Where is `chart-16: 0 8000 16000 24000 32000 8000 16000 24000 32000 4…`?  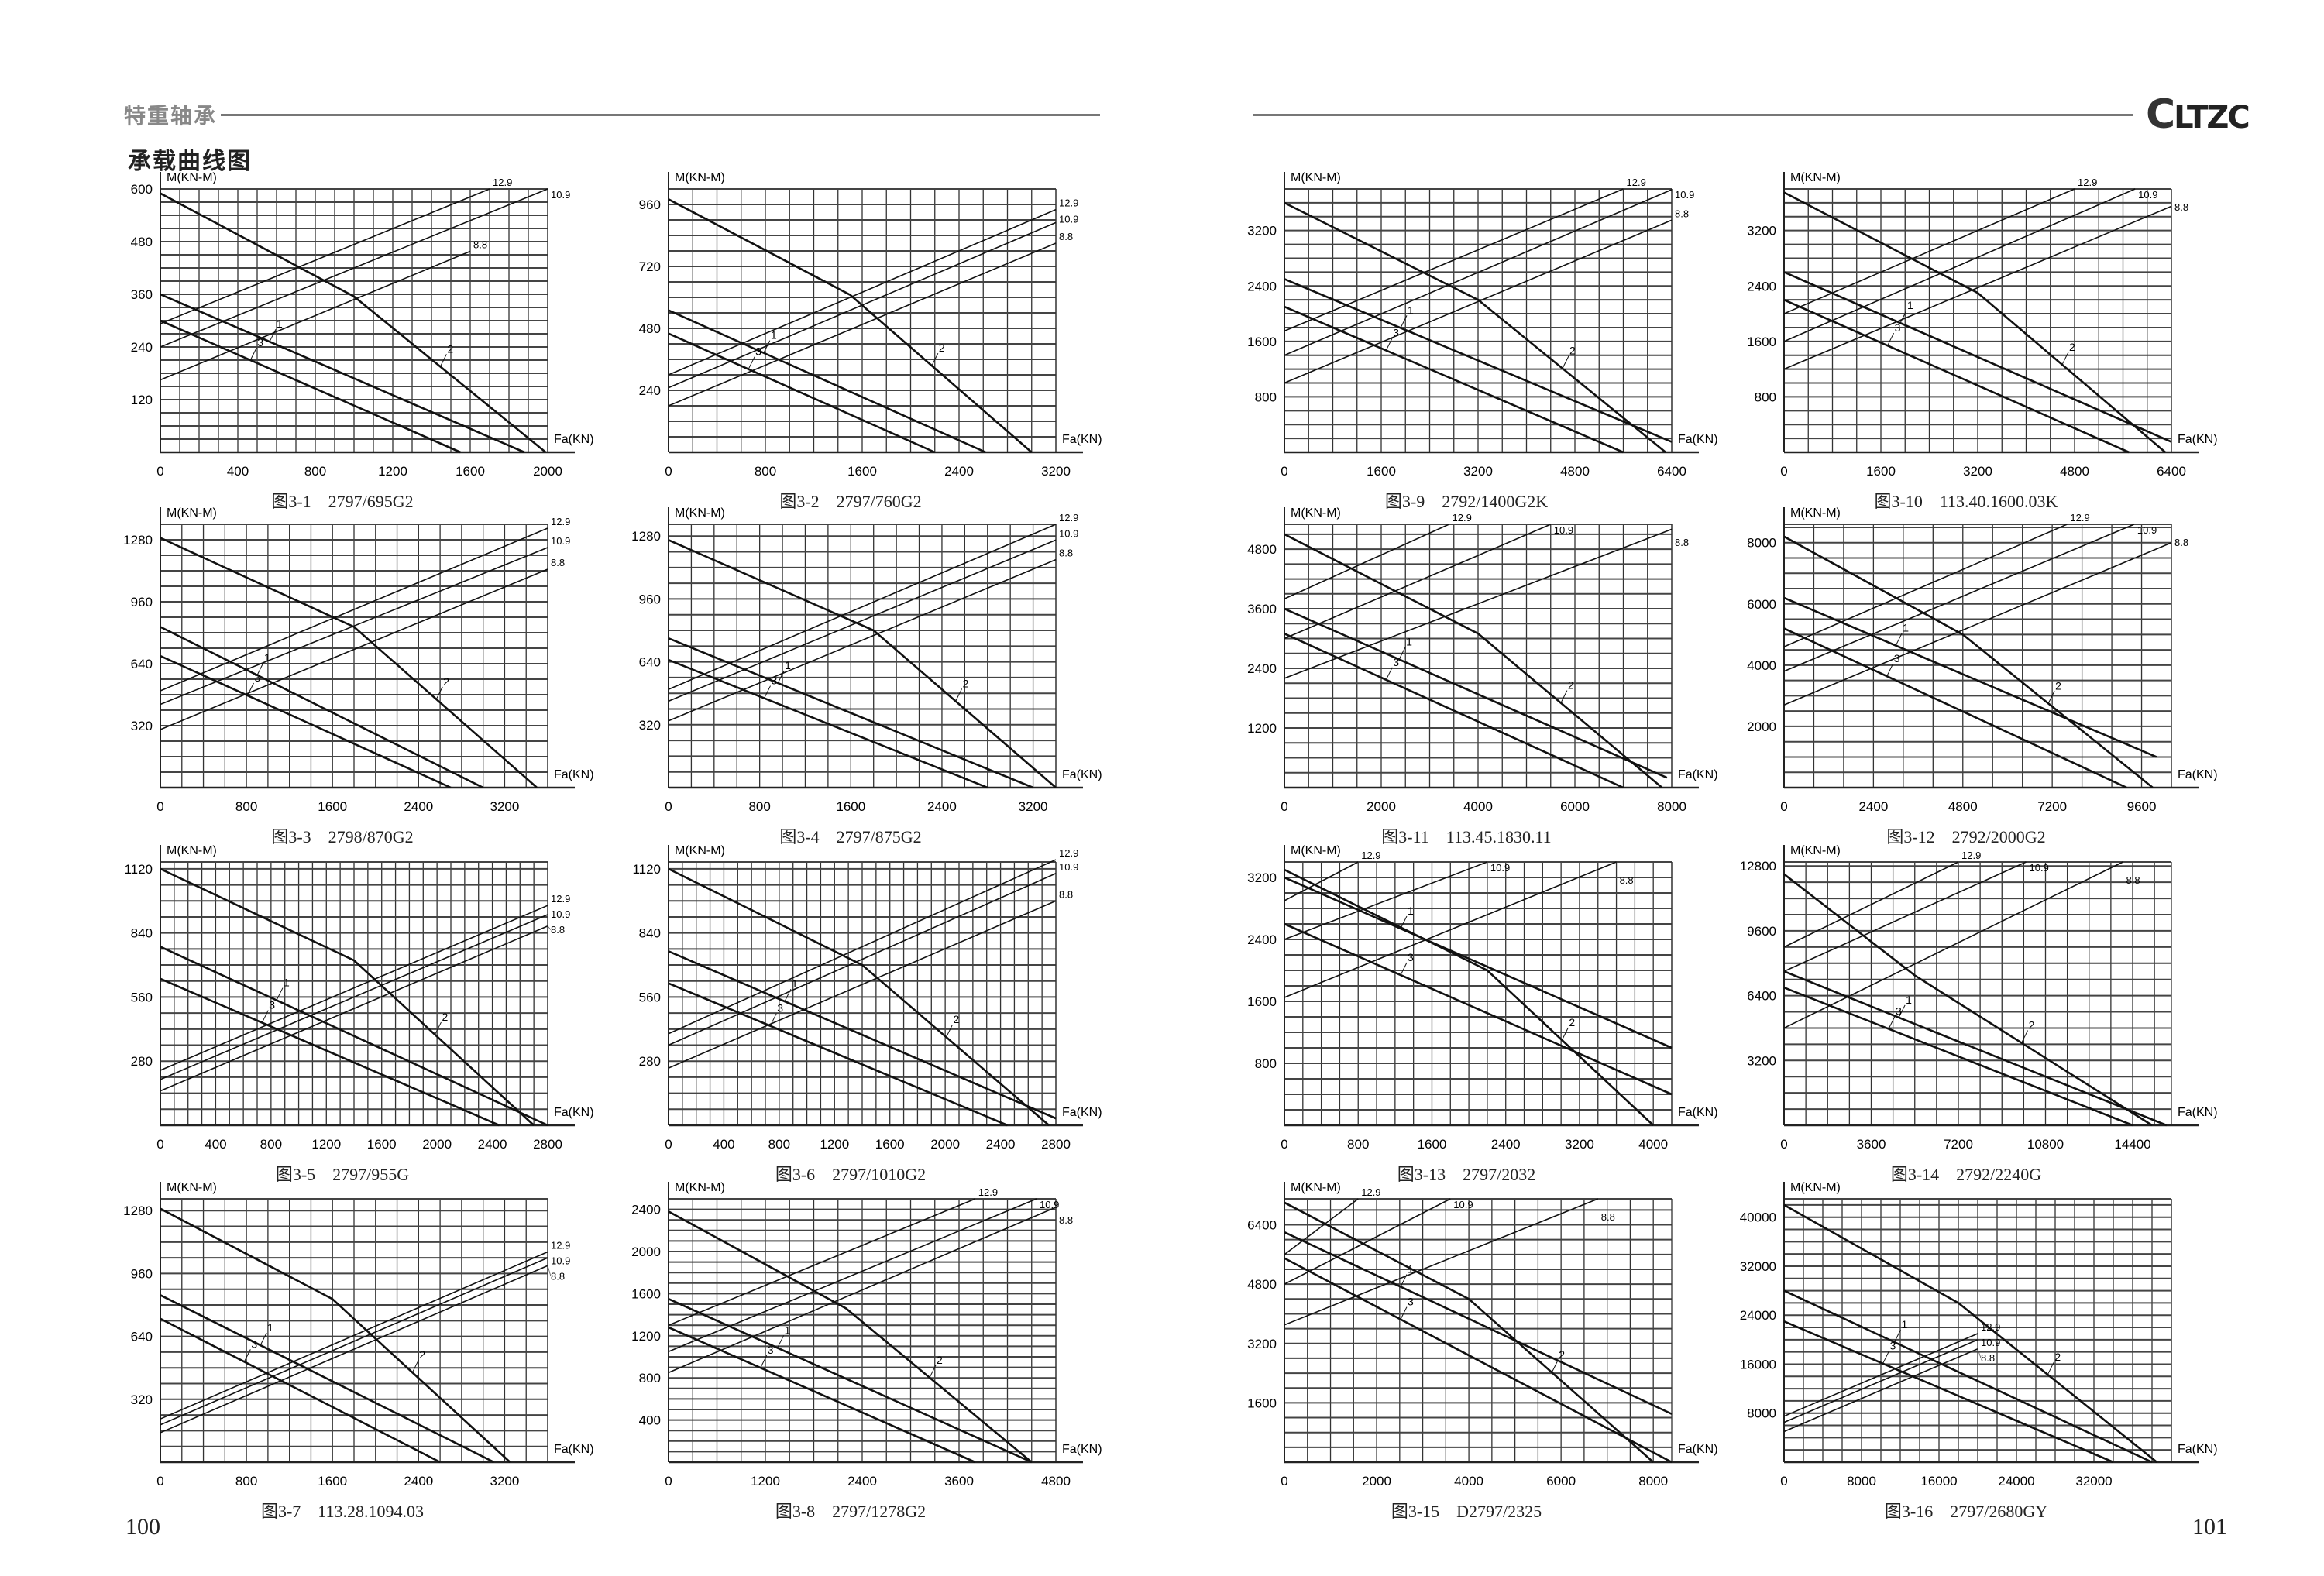
chart-16: 0 8000 16000 24000 32000 8000 16000 24000 32000 4… is located at coordinates (1966, 1350).